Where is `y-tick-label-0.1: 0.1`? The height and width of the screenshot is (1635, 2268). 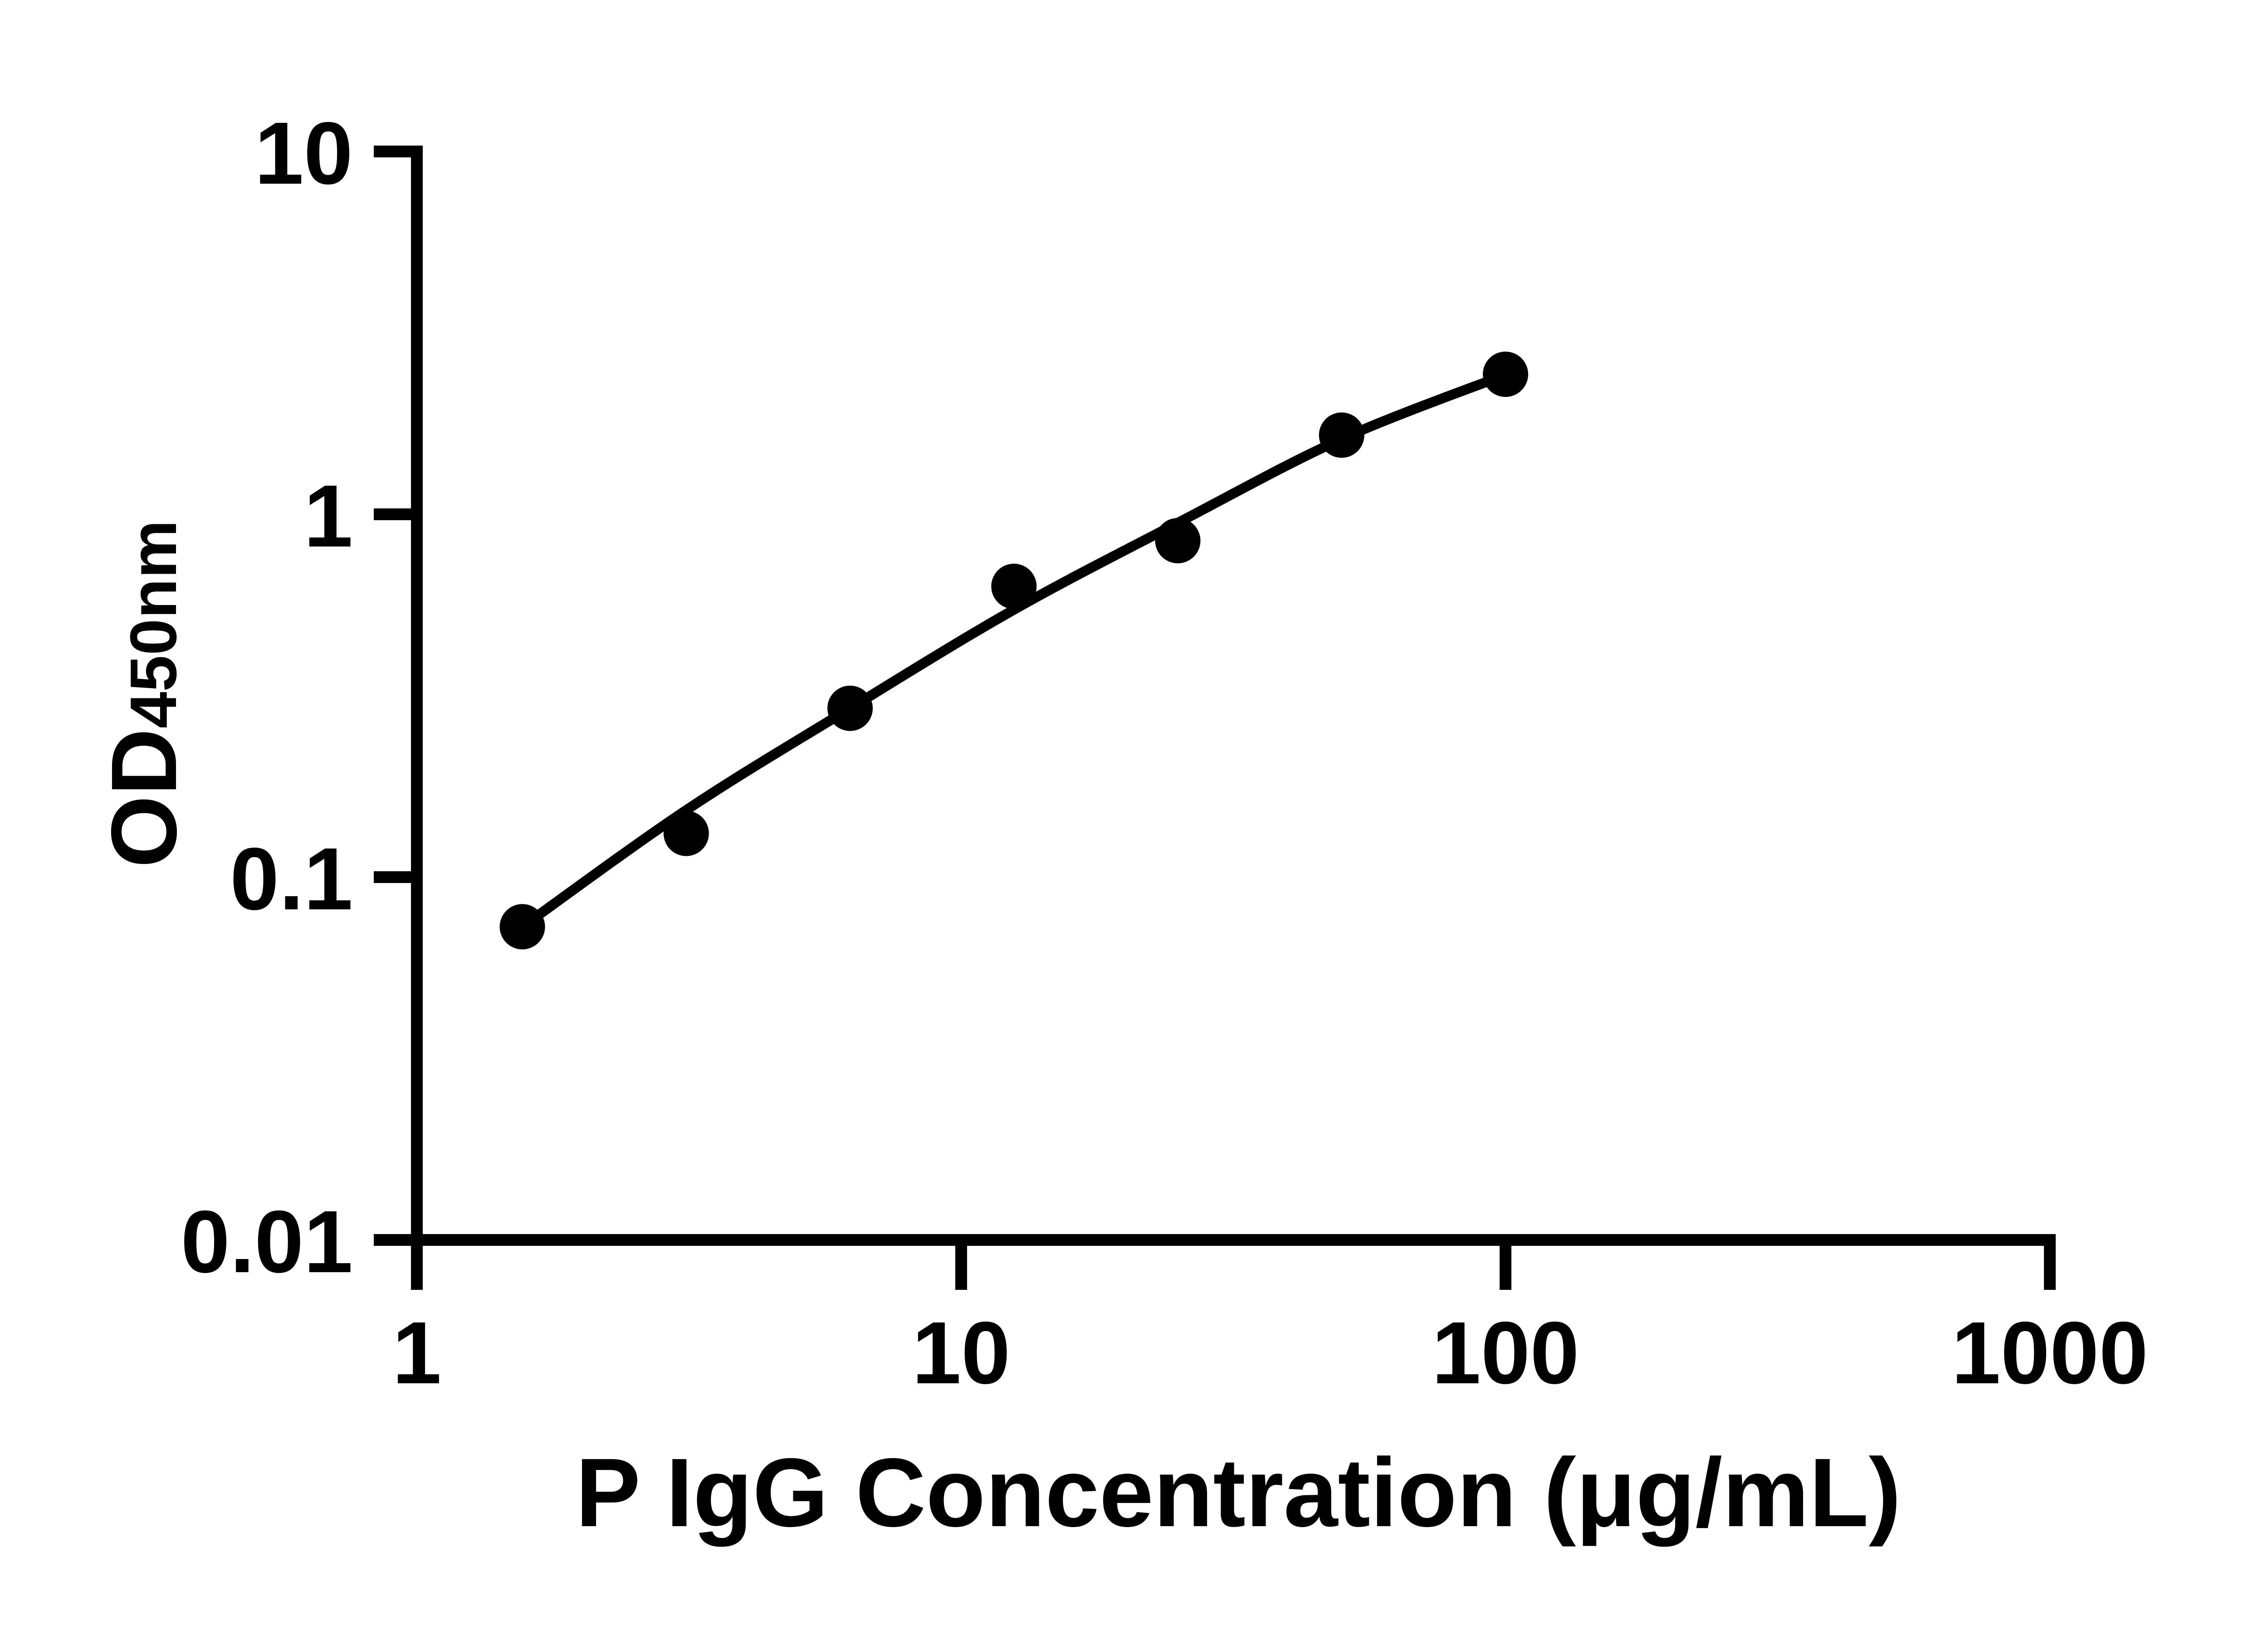
y-tick-label-0.1: 0.1 is located at coordinates (291, 879).